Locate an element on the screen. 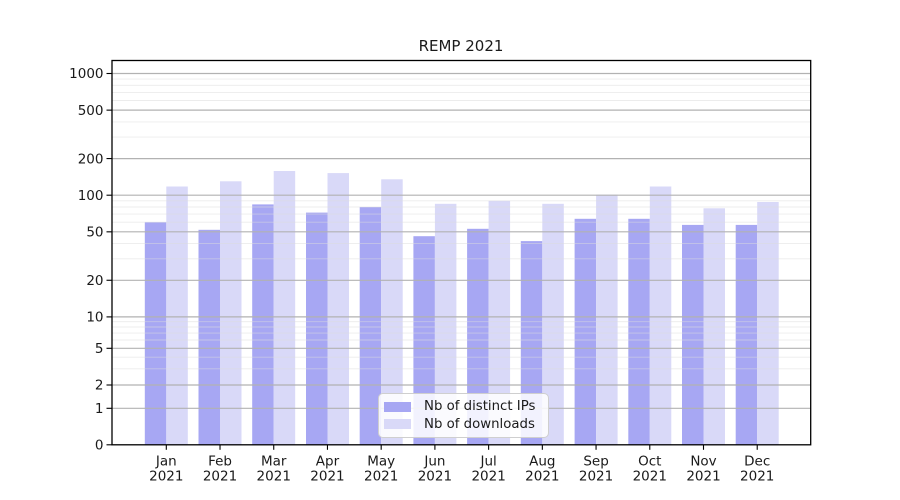  x-tick-label-month-jun: Jun is located at coordinates (434, 462).